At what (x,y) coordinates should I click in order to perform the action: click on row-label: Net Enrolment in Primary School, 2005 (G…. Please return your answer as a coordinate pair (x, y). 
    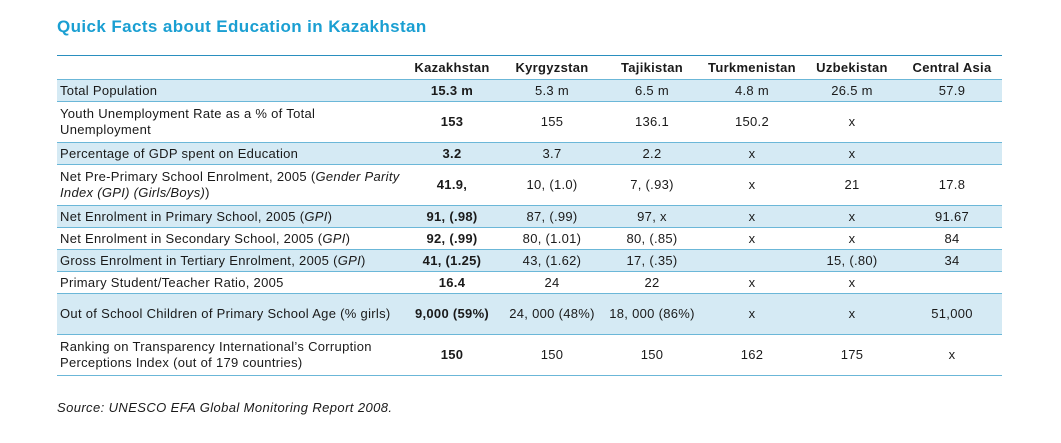
    Looking at the image, I should click on (196, 216).